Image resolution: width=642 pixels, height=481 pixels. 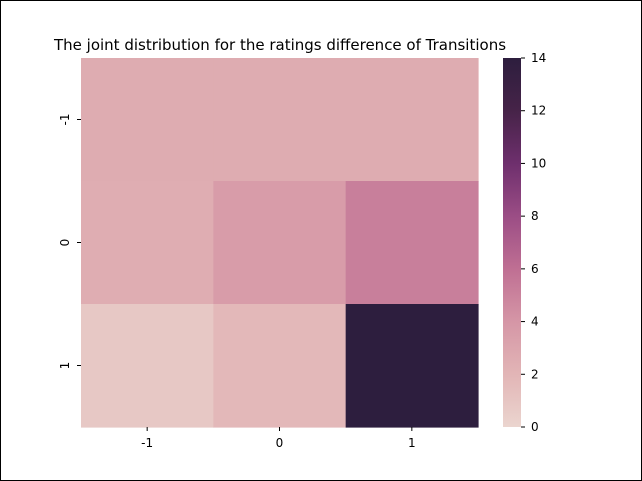 What do you see at coordinates (538, 163) in the screenshot?
I see `colorbar-tick-label: 10` at bounding box center [538, 163].